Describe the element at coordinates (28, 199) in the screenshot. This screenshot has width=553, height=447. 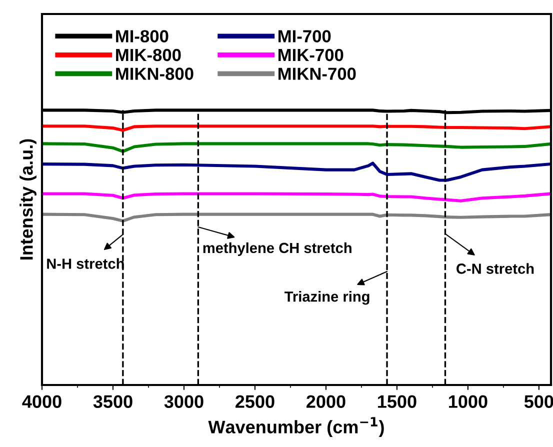
I see `y-axis-title: Intensity (a.u.)` at that location.